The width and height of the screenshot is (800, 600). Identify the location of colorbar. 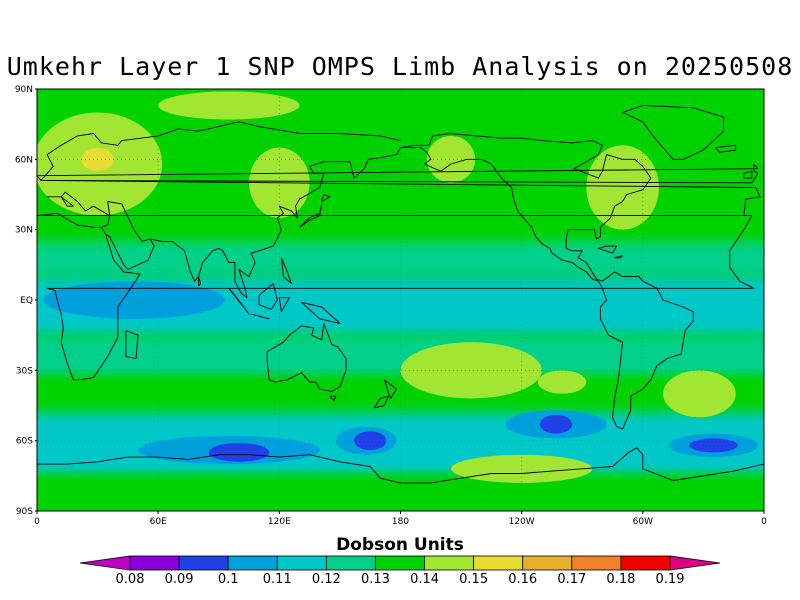
(400, 563).